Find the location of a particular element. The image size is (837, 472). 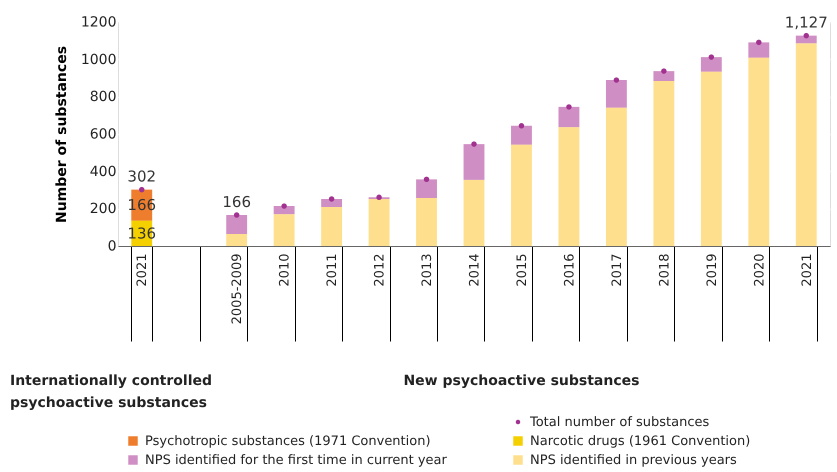

legend-label: Narcotic drugs (1961 Convention) is located at coordinates (640, 441).